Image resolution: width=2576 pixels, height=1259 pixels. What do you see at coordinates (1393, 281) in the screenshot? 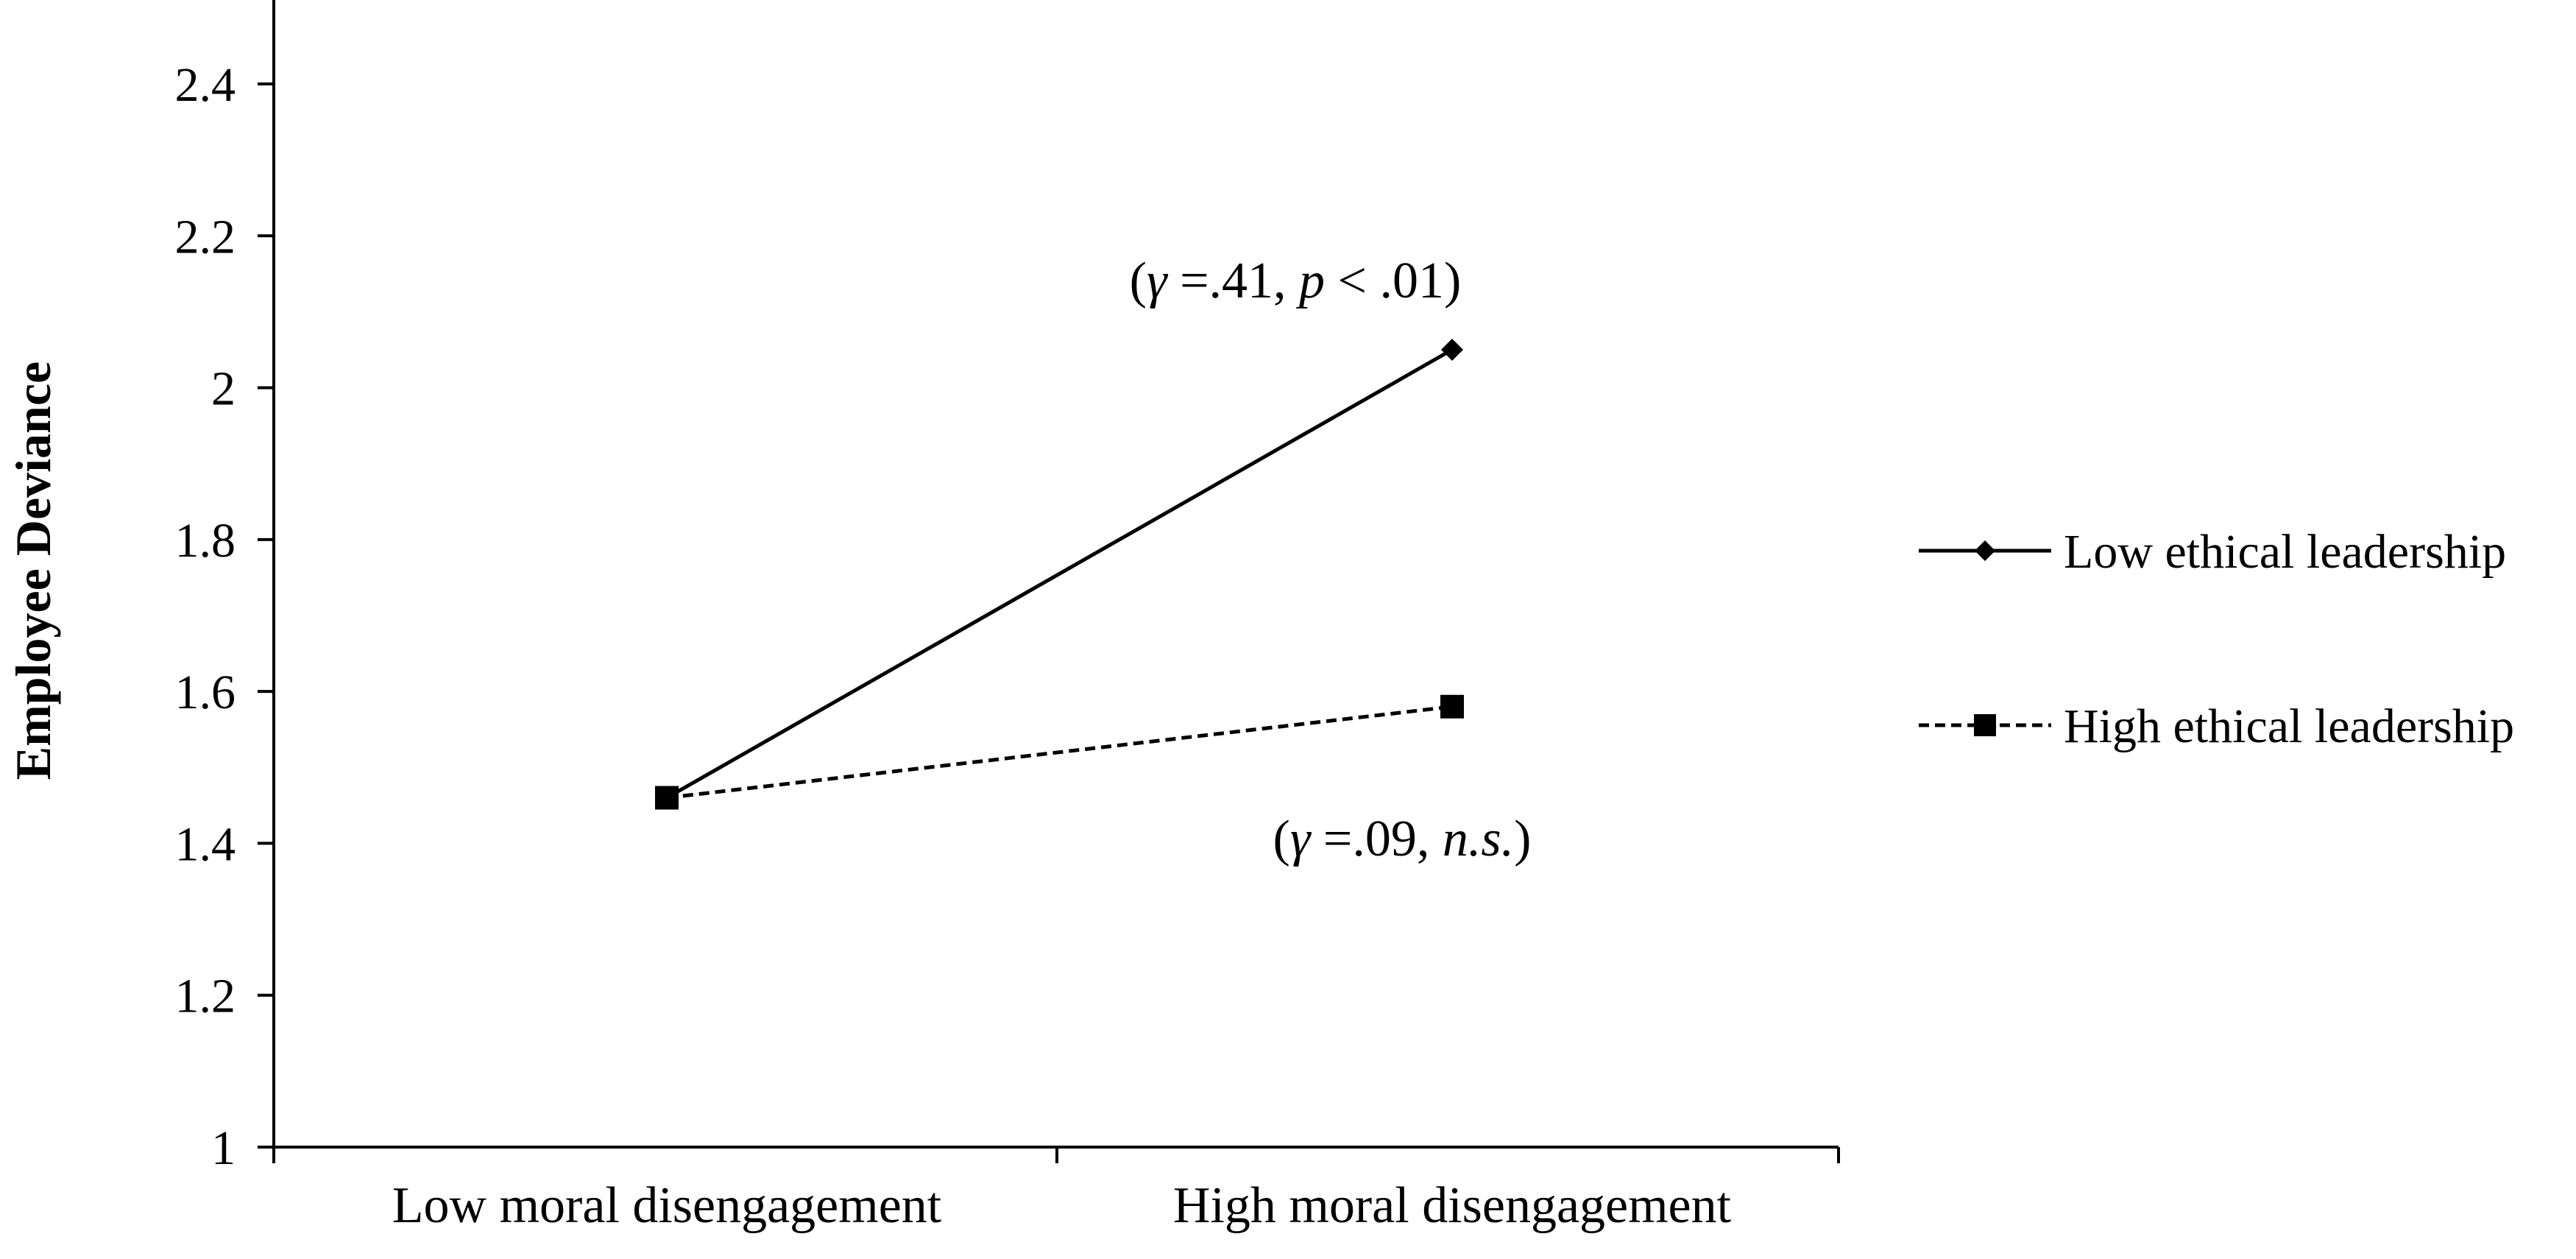
I see `annotation-part: < .01)` at bounding box center [1393, 281].